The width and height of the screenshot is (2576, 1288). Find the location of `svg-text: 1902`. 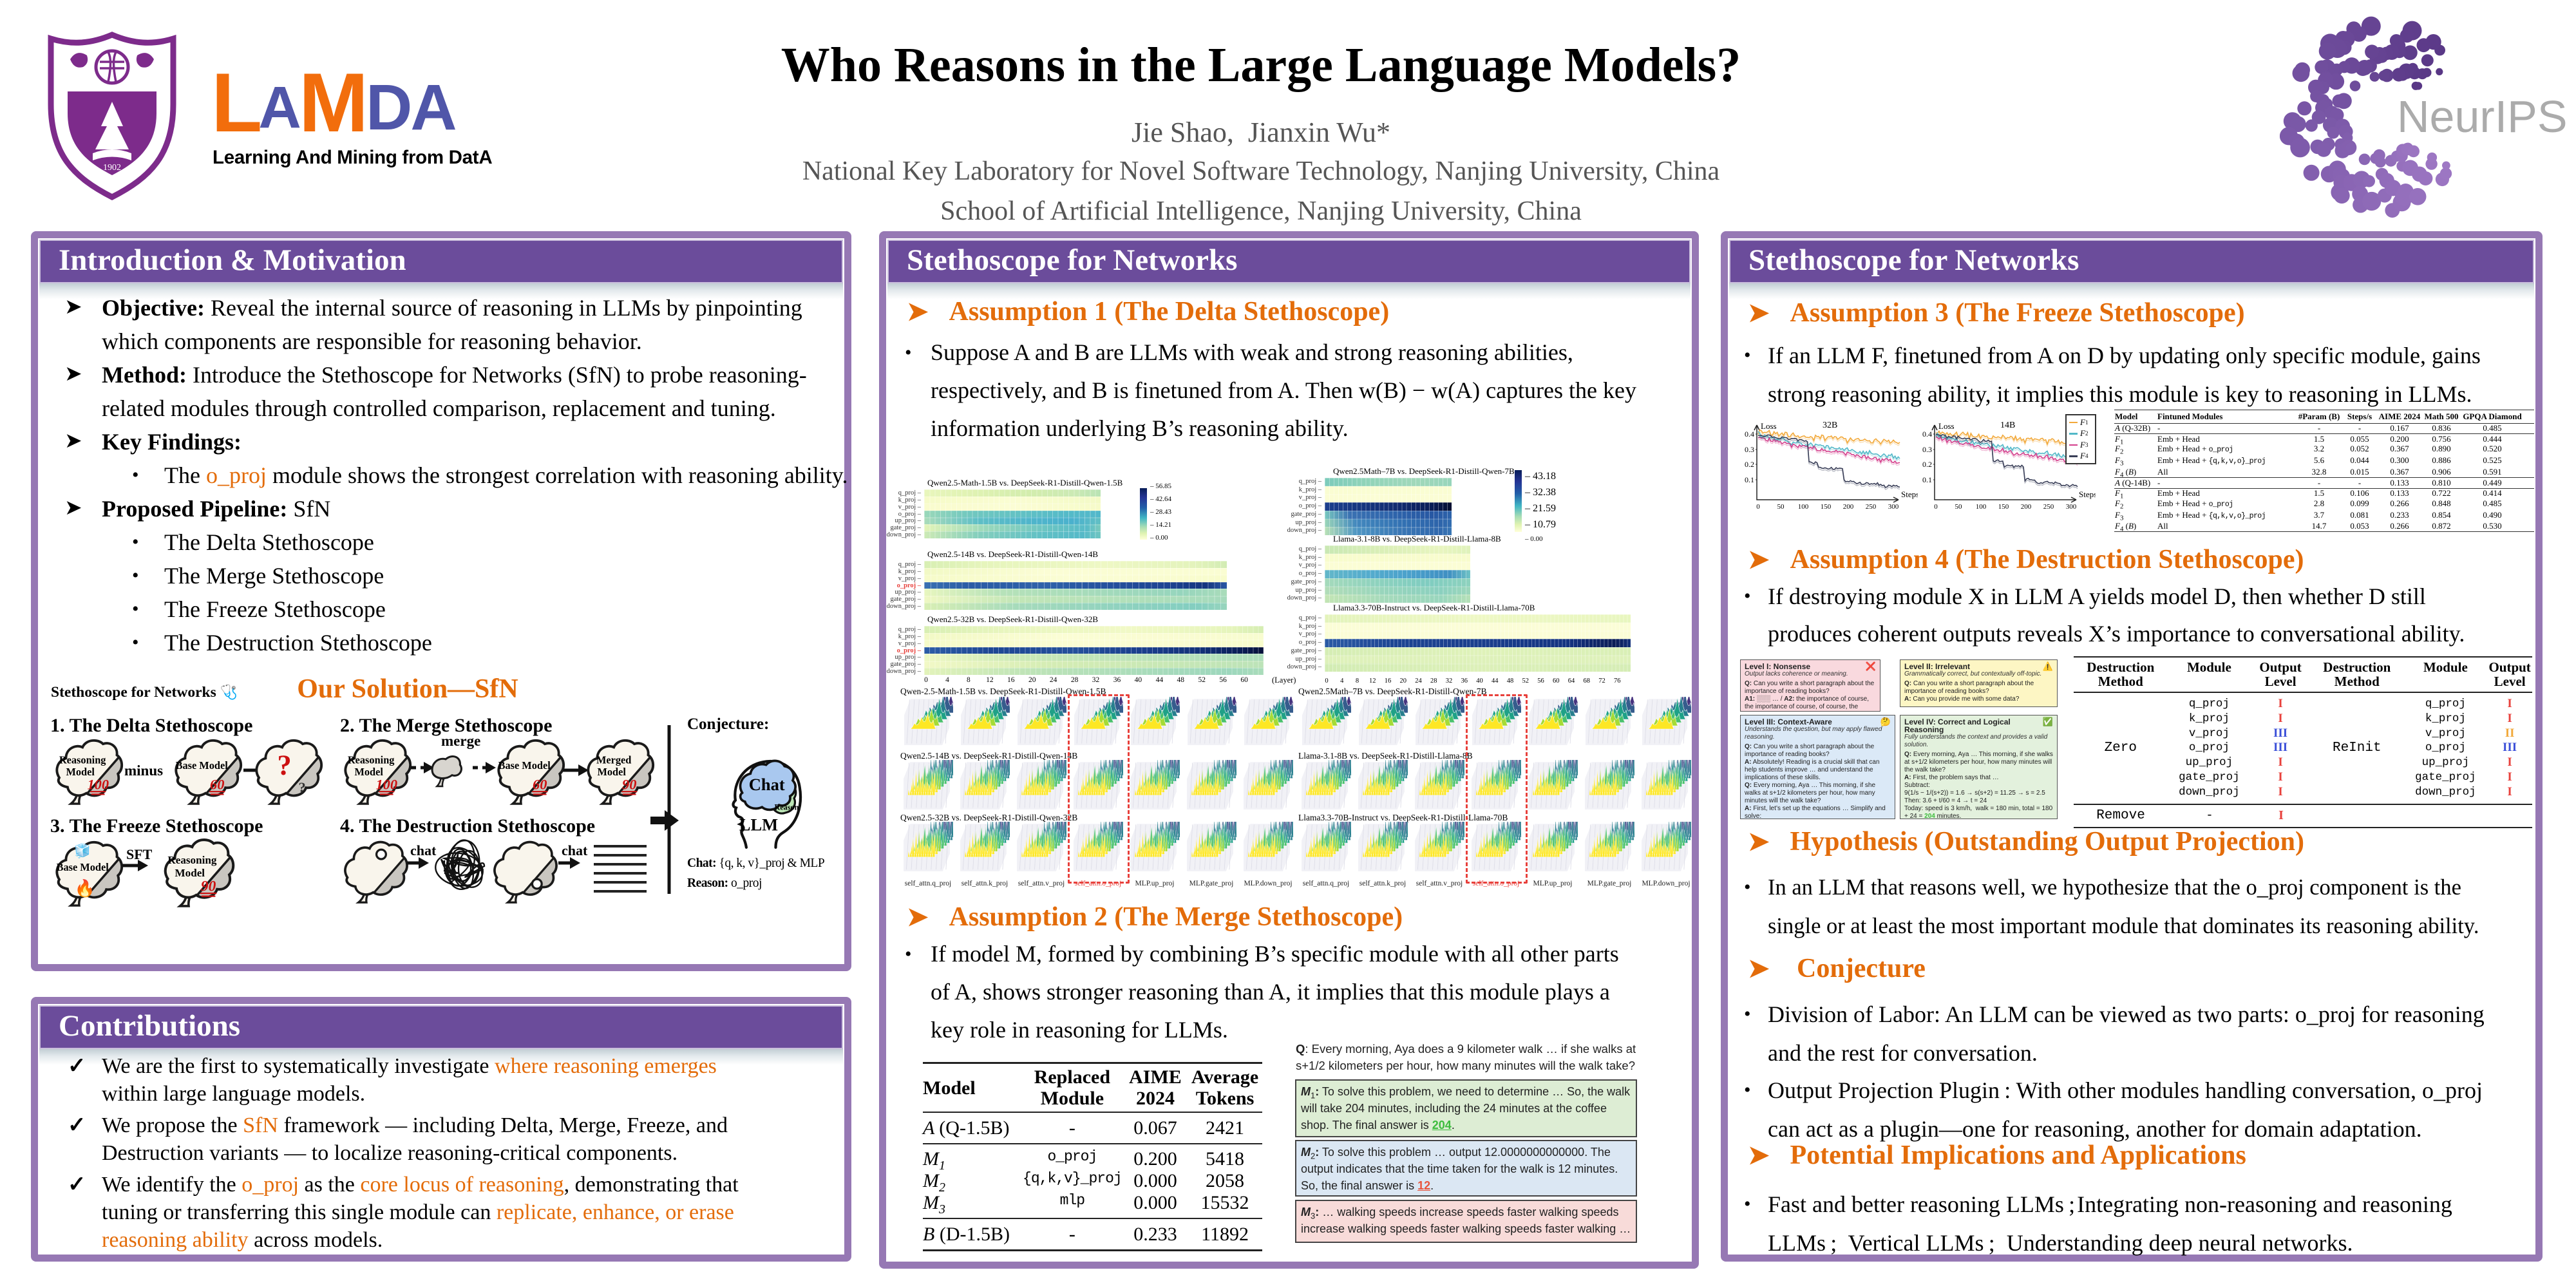

svg-text: 1902 is located at coordinates (112, 168).